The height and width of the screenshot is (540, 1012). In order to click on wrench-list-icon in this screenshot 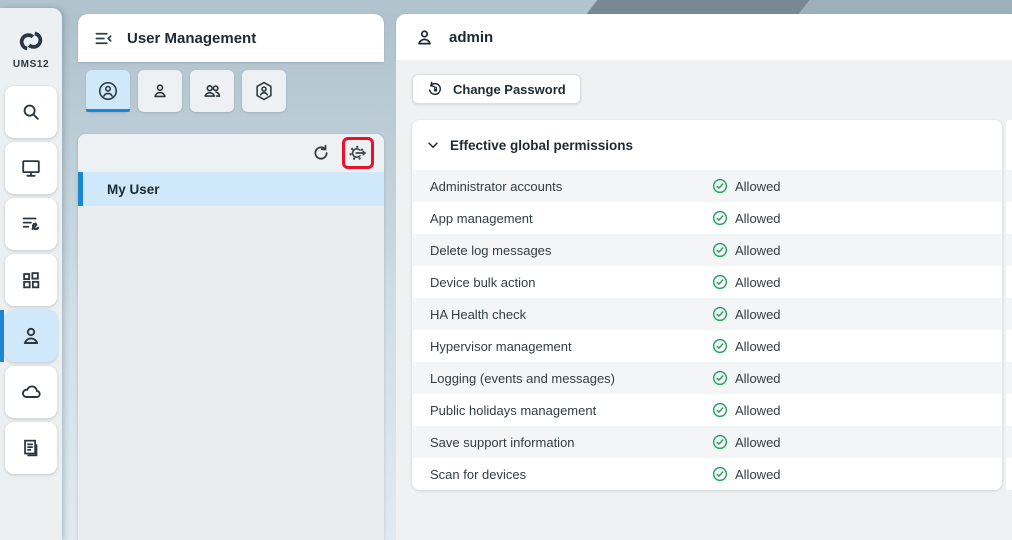, I will do `click(31, 224)`.